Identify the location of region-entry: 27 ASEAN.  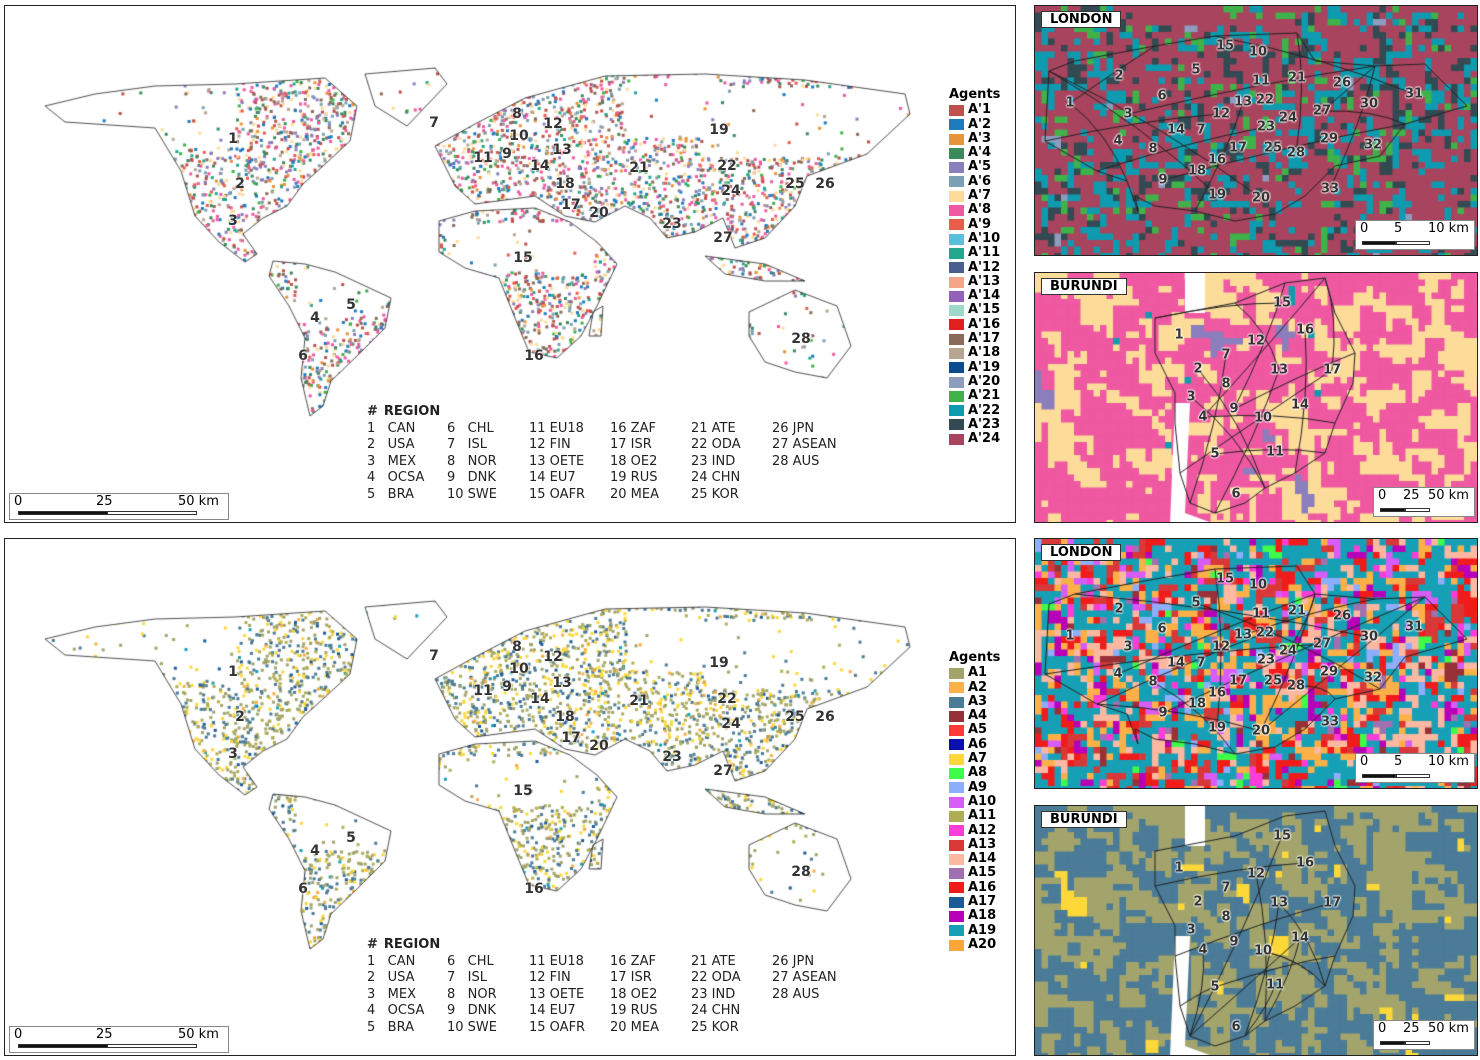
(804, 978).